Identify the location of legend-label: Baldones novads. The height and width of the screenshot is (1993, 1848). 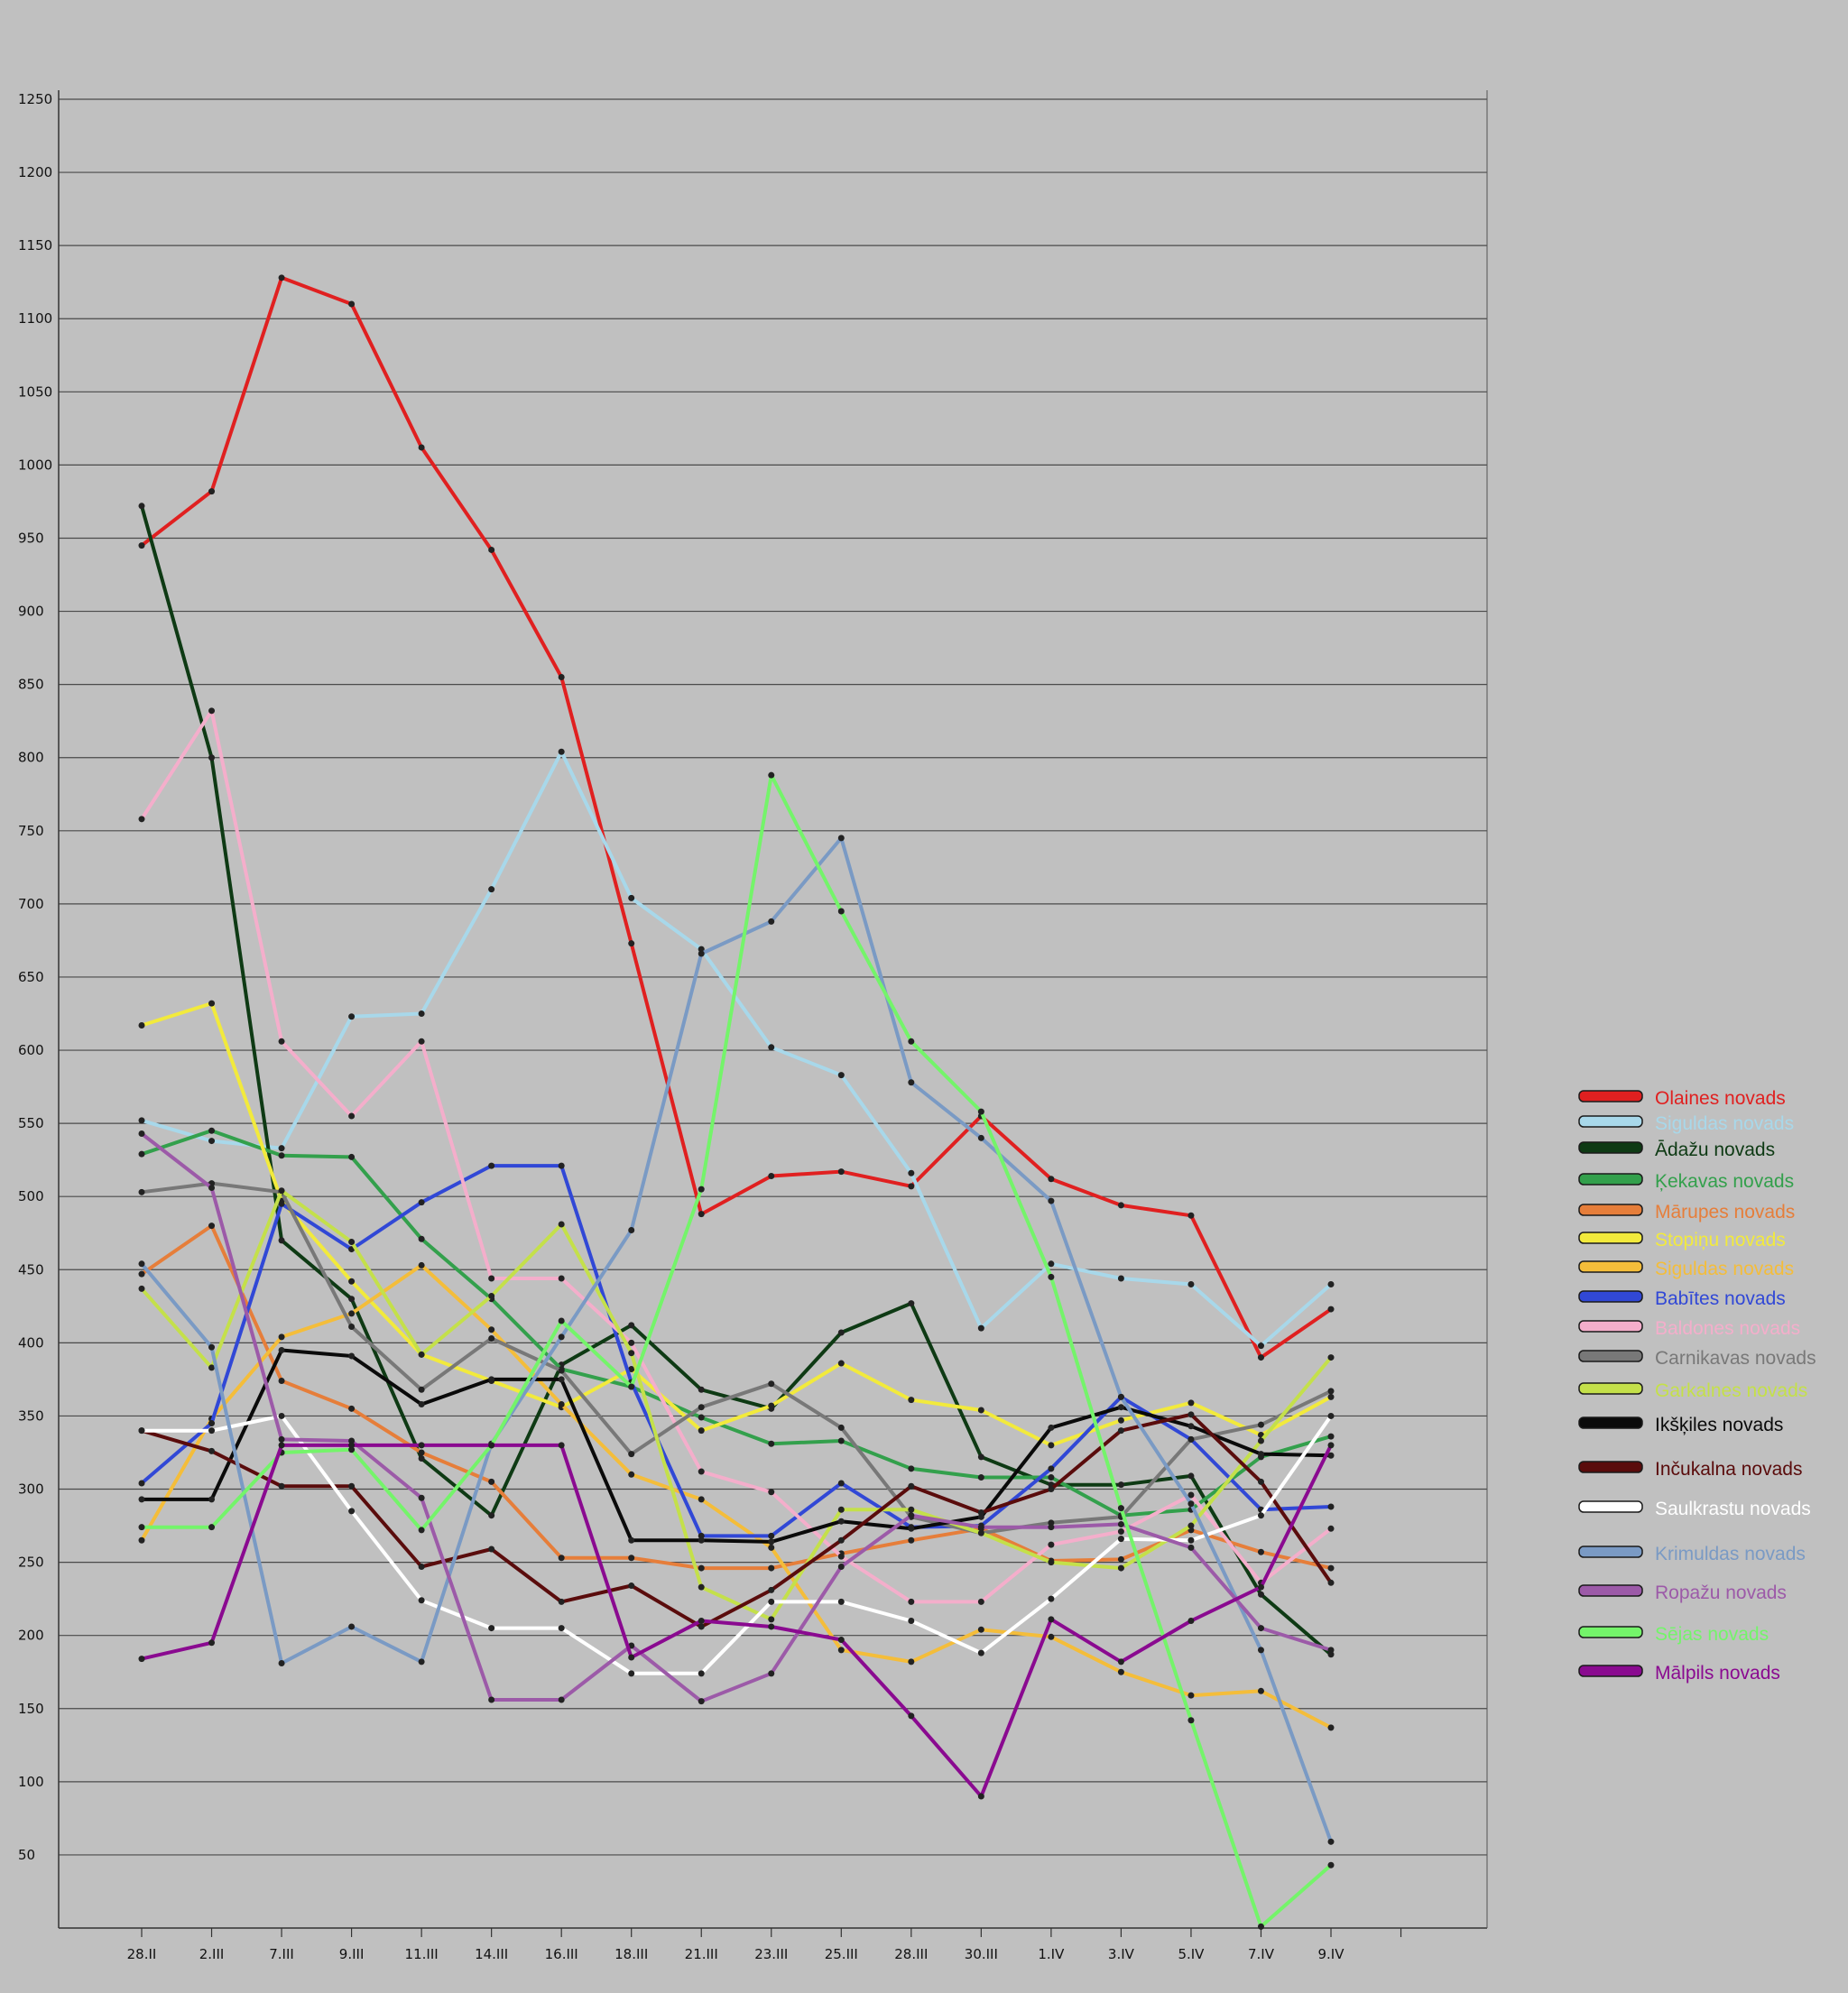
(1727, 1328).